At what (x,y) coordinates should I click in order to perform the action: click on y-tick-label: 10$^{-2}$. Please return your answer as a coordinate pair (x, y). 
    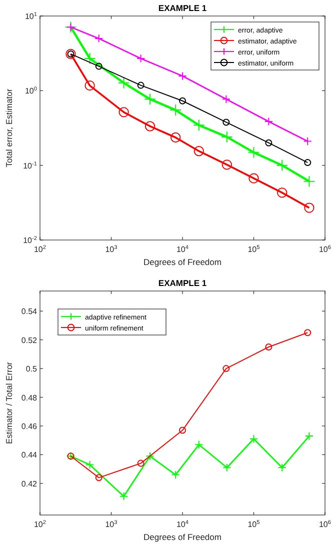
    Looking at the image, I should click on (30, 240).